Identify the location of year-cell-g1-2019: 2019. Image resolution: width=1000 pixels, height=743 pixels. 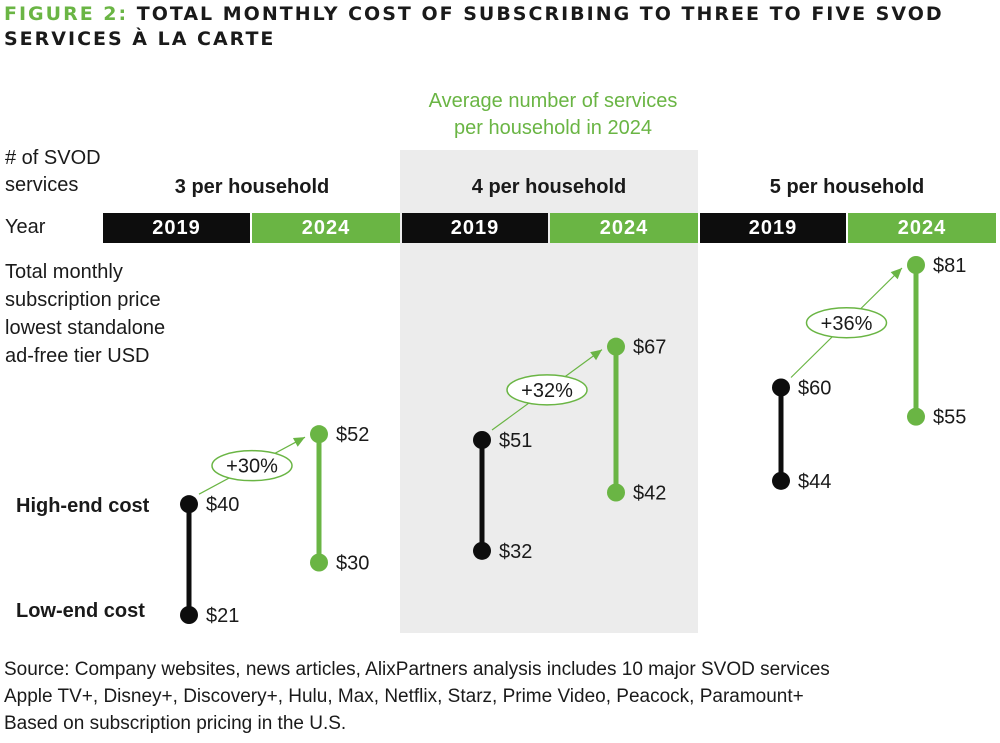
(176, 228).